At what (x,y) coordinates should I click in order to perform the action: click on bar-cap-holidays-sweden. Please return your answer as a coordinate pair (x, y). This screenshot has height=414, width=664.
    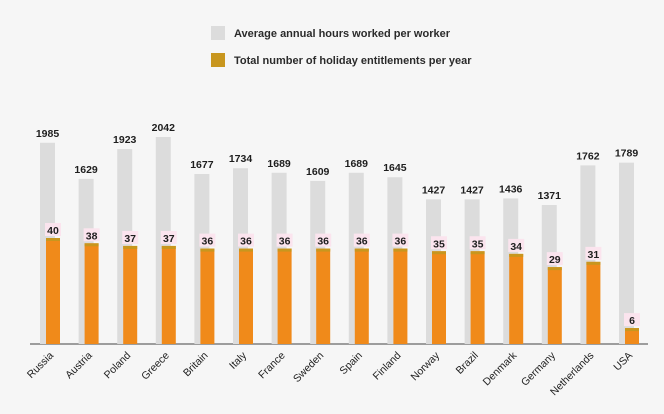
    Looking at the image, I should click on (323, 250).